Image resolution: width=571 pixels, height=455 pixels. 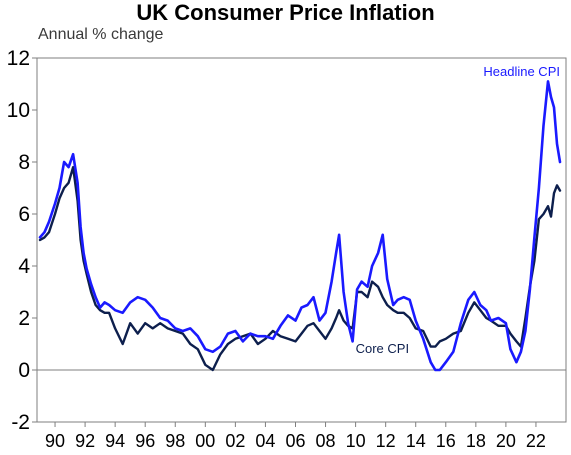 I want to click on chart-title: UK Consumer Price Inflation, so click(x=285, y=12).